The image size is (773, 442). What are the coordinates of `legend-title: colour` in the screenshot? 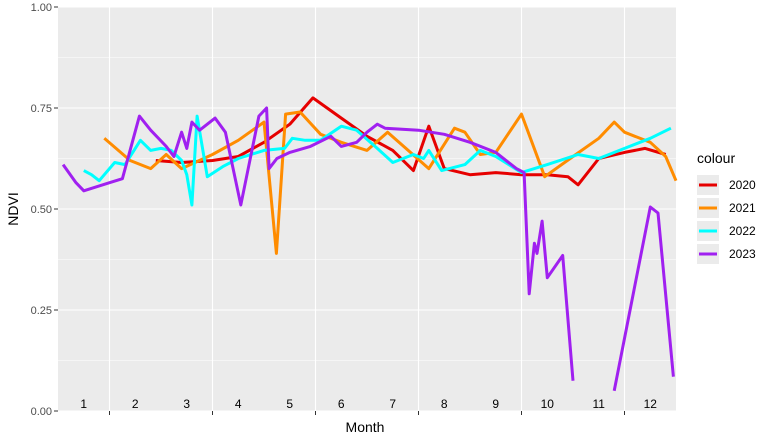 It's located at (716, 158).